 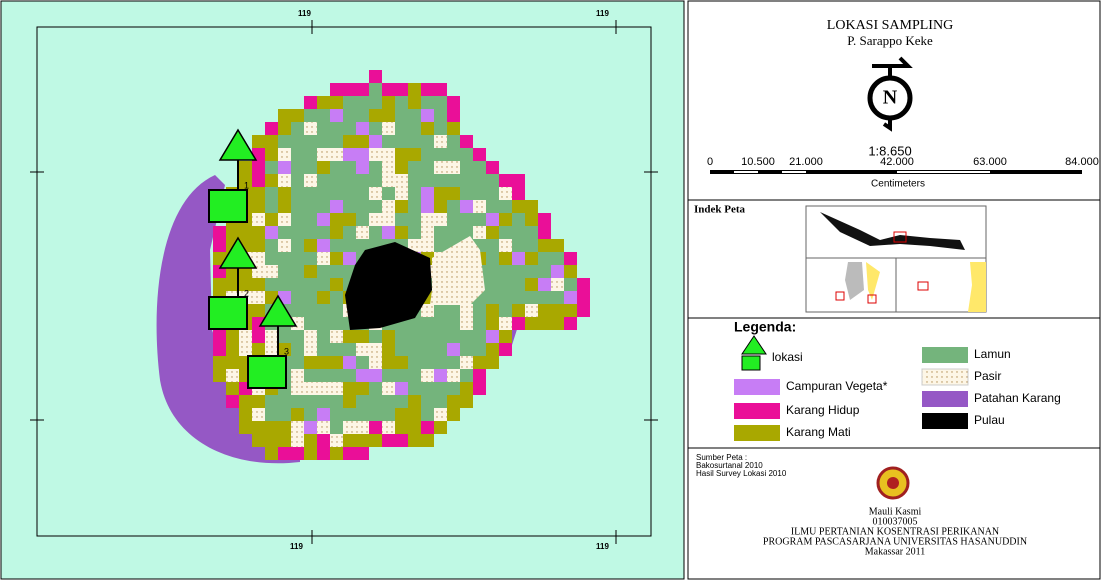 I want to click on station-label: 3, so click(x=286, y=351).